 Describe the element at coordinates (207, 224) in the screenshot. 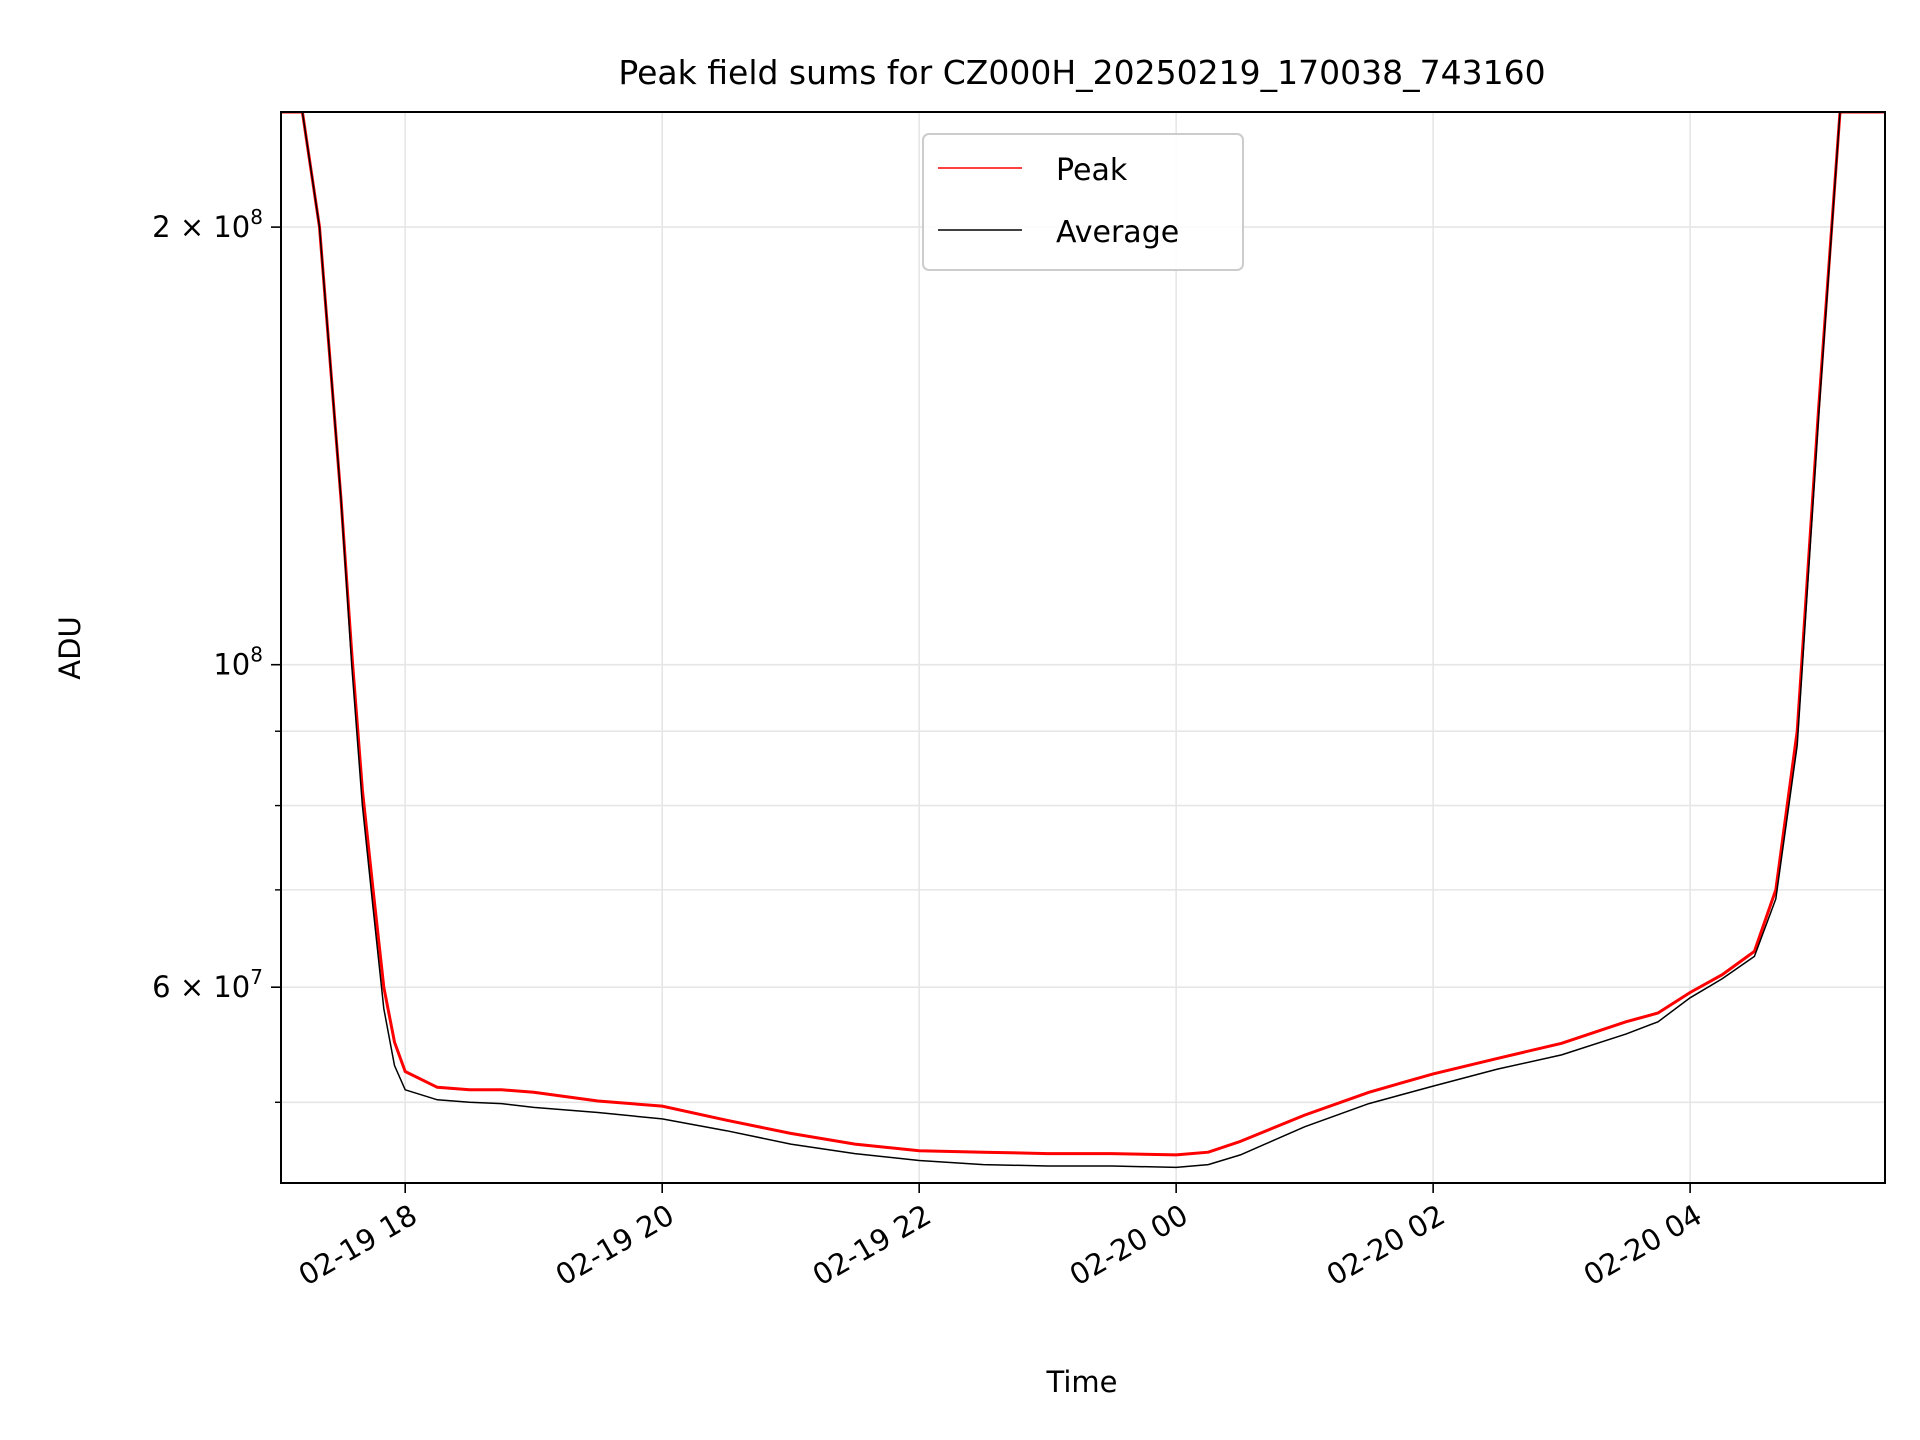

I see `y-tick-label: 2 × 108` at that location.